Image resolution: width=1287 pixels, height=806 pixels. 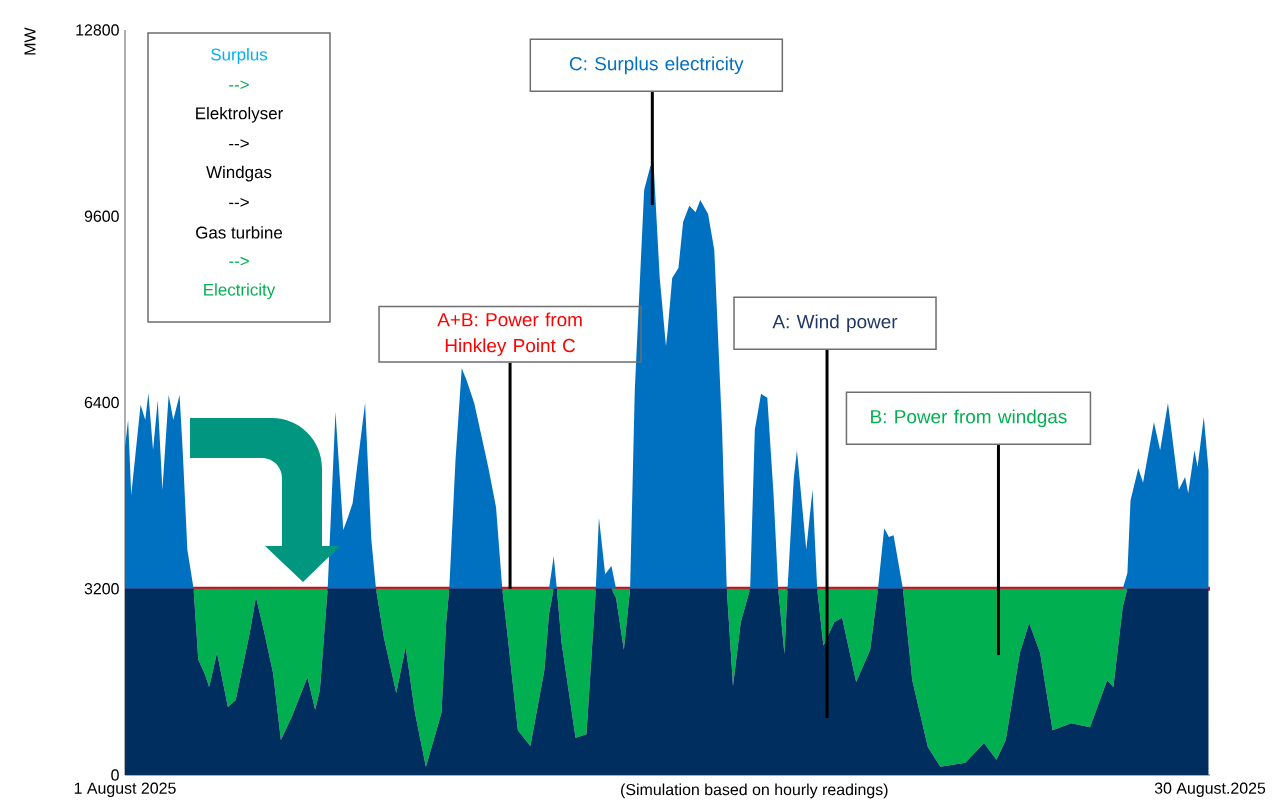 What do you see at coordinates (239, 173) in the screenshot?
I see `annotation: Windgas` at bounding box center [239, 173].